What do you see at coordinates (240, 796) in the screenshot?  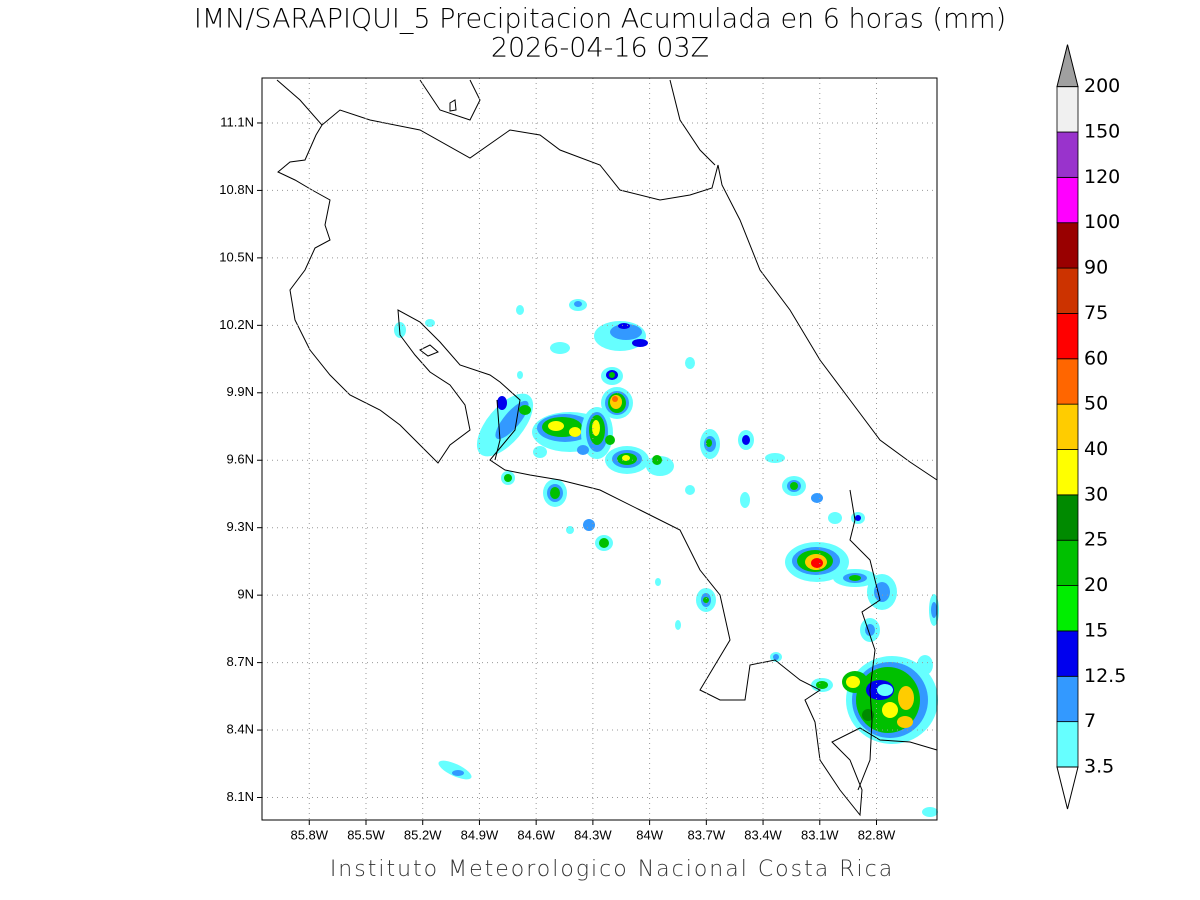 I see `y-tick-label: 8.1N` at bounding box center [240, 796].